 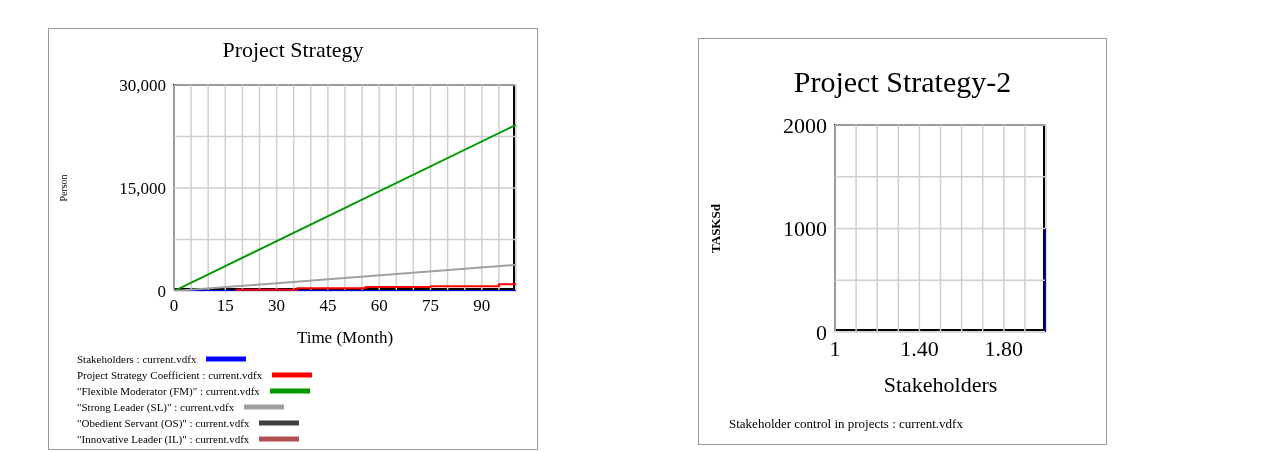 What do you see at coordinates (345, 337) in the screenshot?
I see `x-axis-title: Time (Month)` at bounding box center [345, 337].